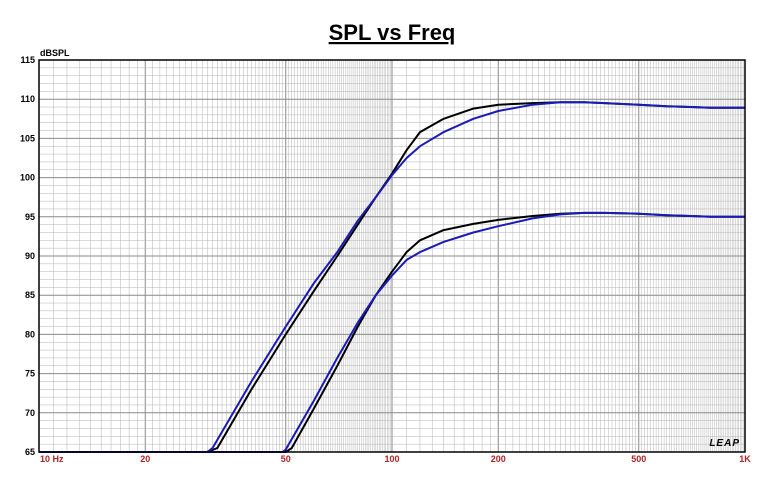 This screenshot has height=483, width=765. What do you see at coordinates (638, 459) in the screenshot?
I see `x-tick-label: 500` at bounding box center [638, 459].